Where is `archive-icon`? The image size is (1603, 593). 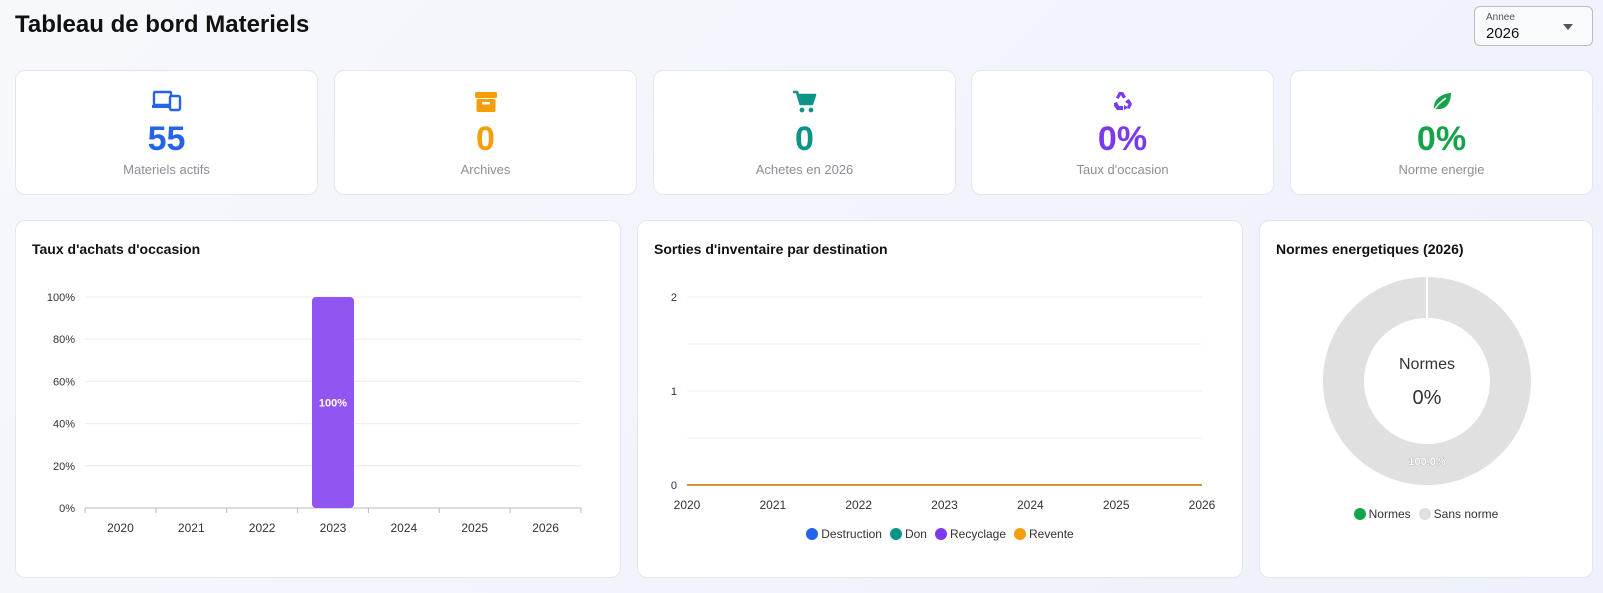 archive-icon is located at coordinates (485, 102).